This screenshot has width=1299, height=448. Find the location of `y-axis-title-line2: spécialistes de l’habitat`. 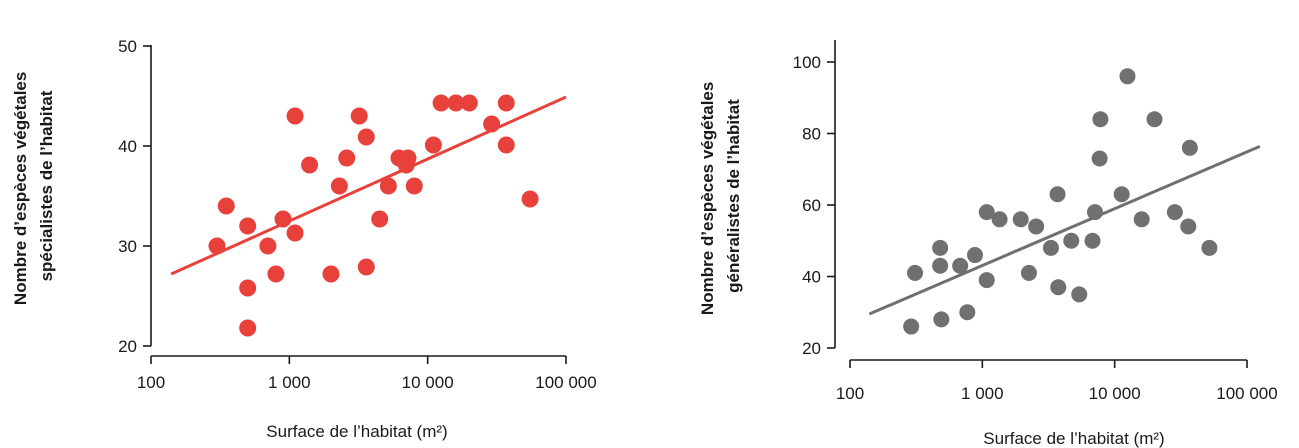

y-axis-title-line2: spécialistes de l’habitat is located at coordinates (46, 185).